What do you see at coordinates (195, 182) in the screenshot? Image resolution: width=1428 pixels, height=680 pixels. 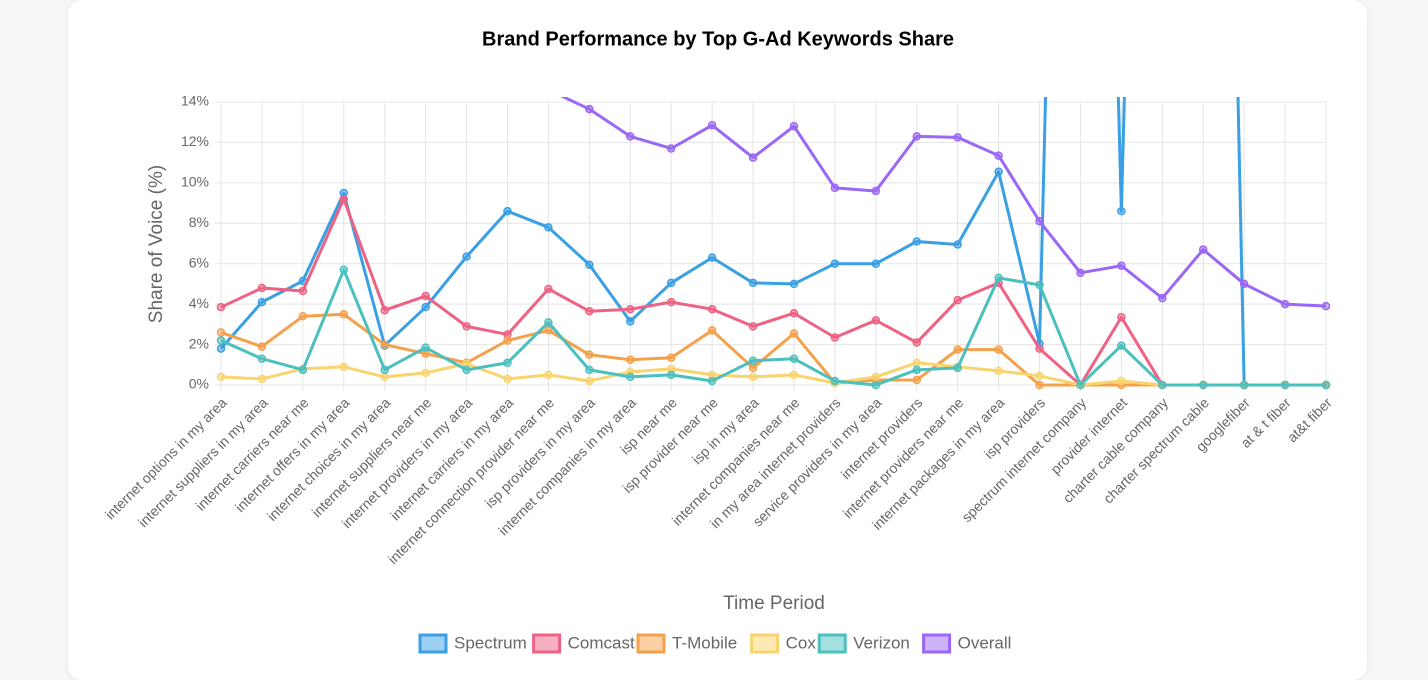 I see `y-tick-label: 10%` at bounding box center [195, 182].